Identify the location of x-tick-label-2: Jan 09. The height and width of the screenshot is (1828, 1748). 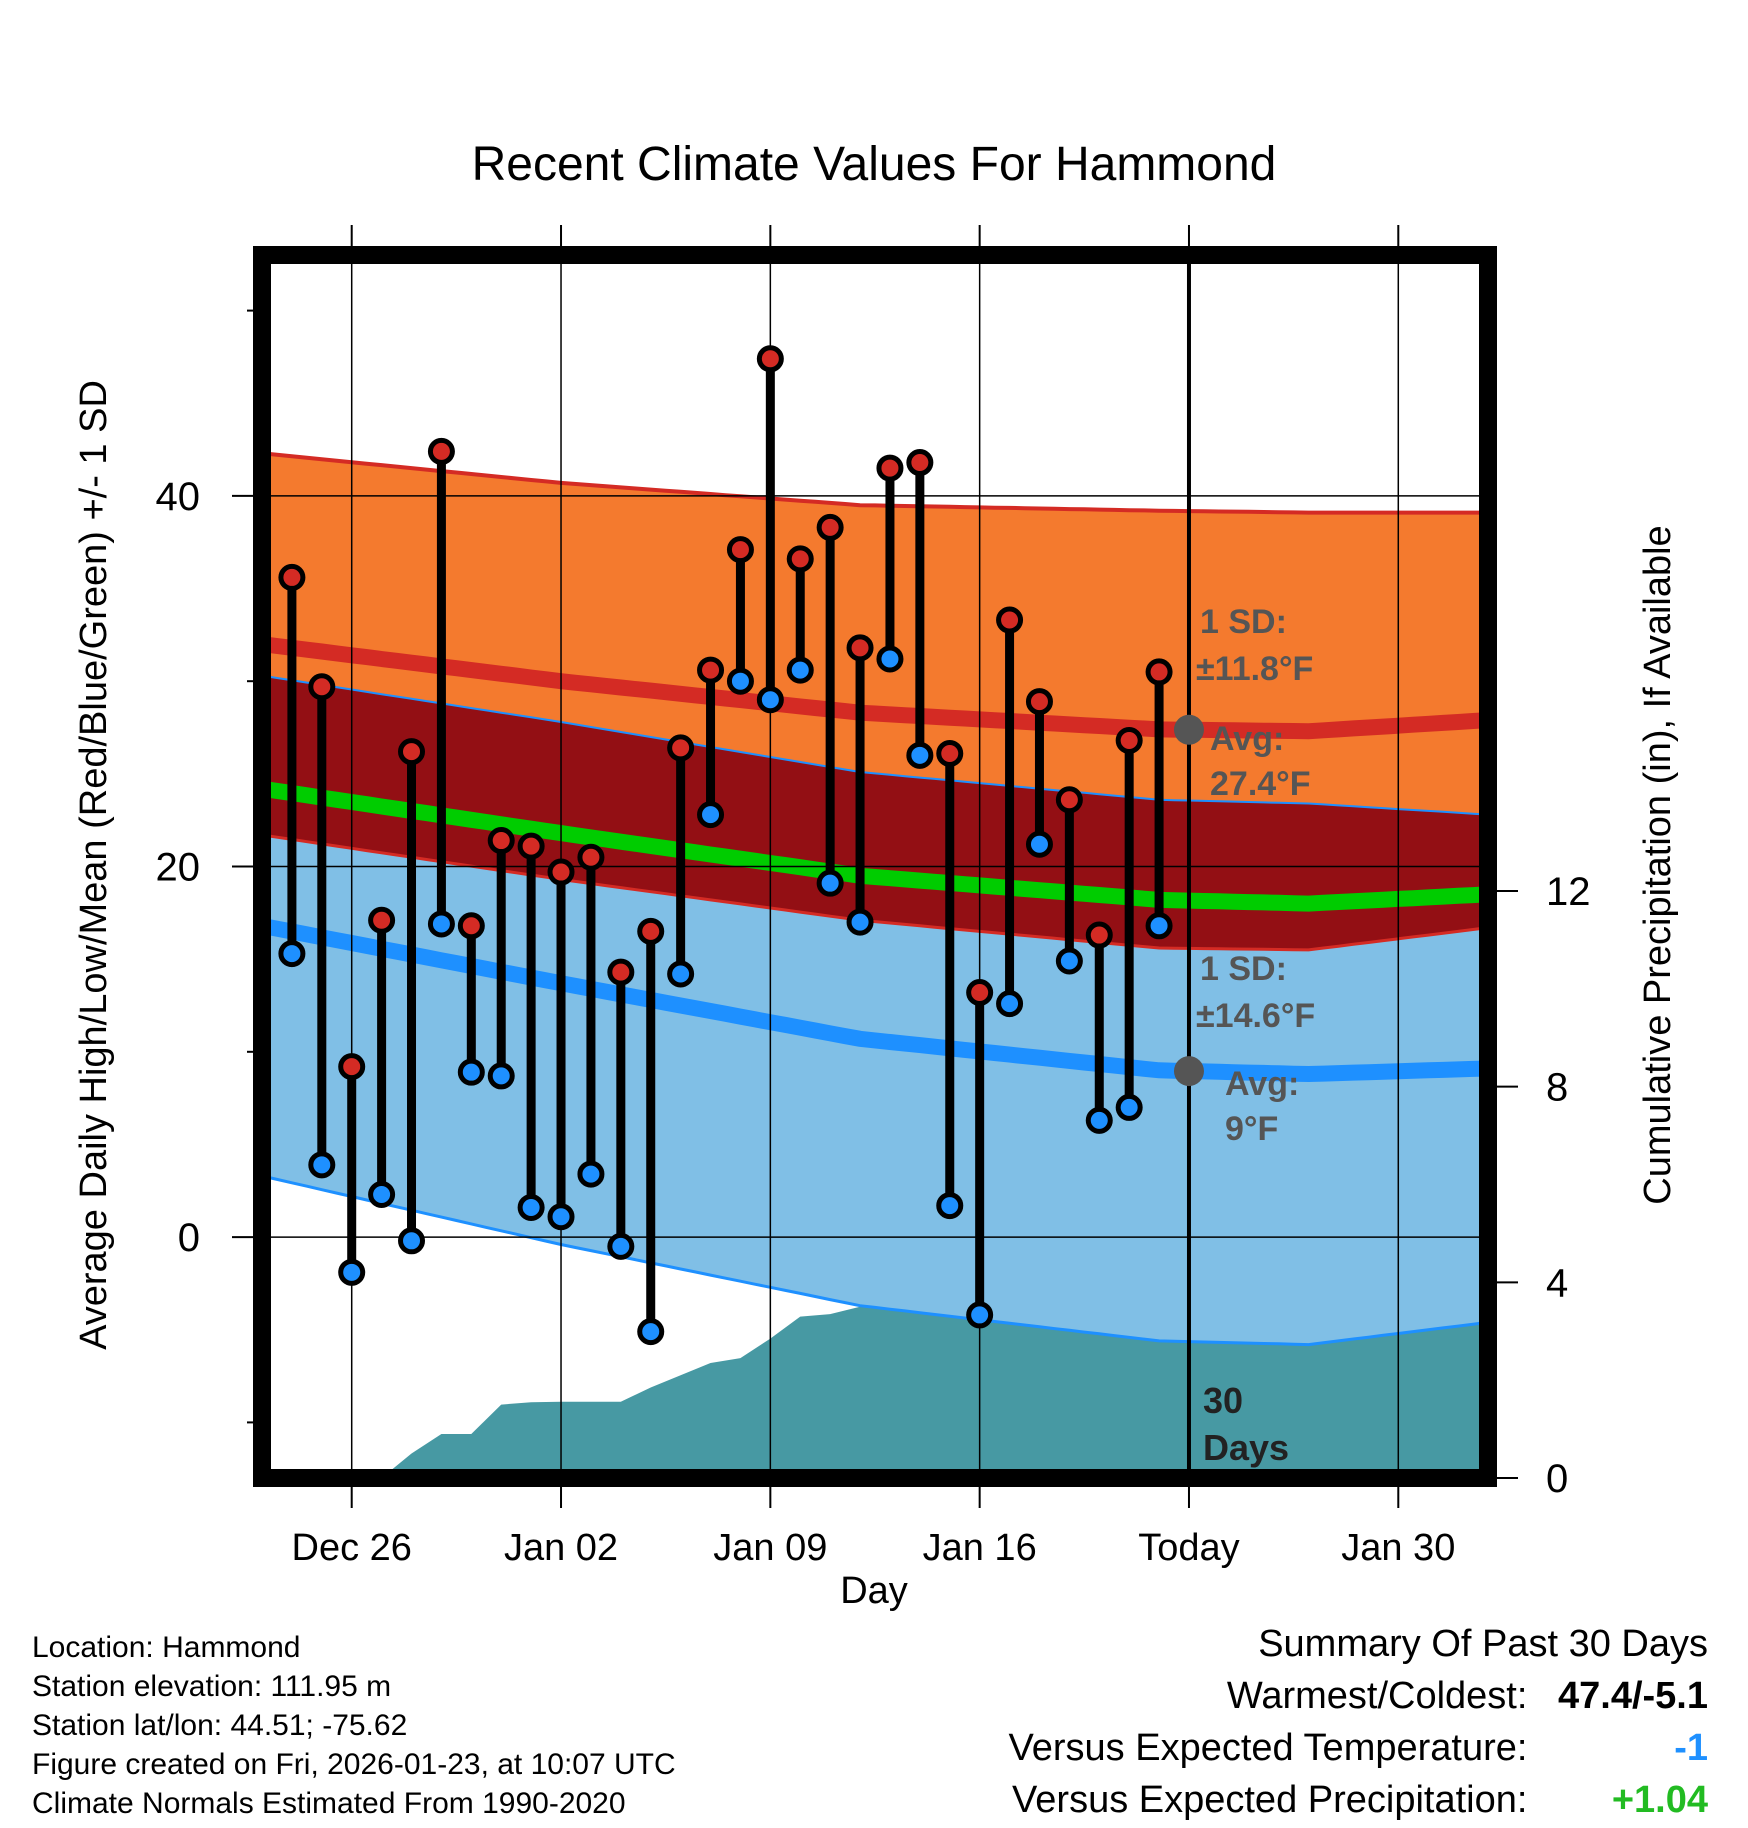
(770, 1548).